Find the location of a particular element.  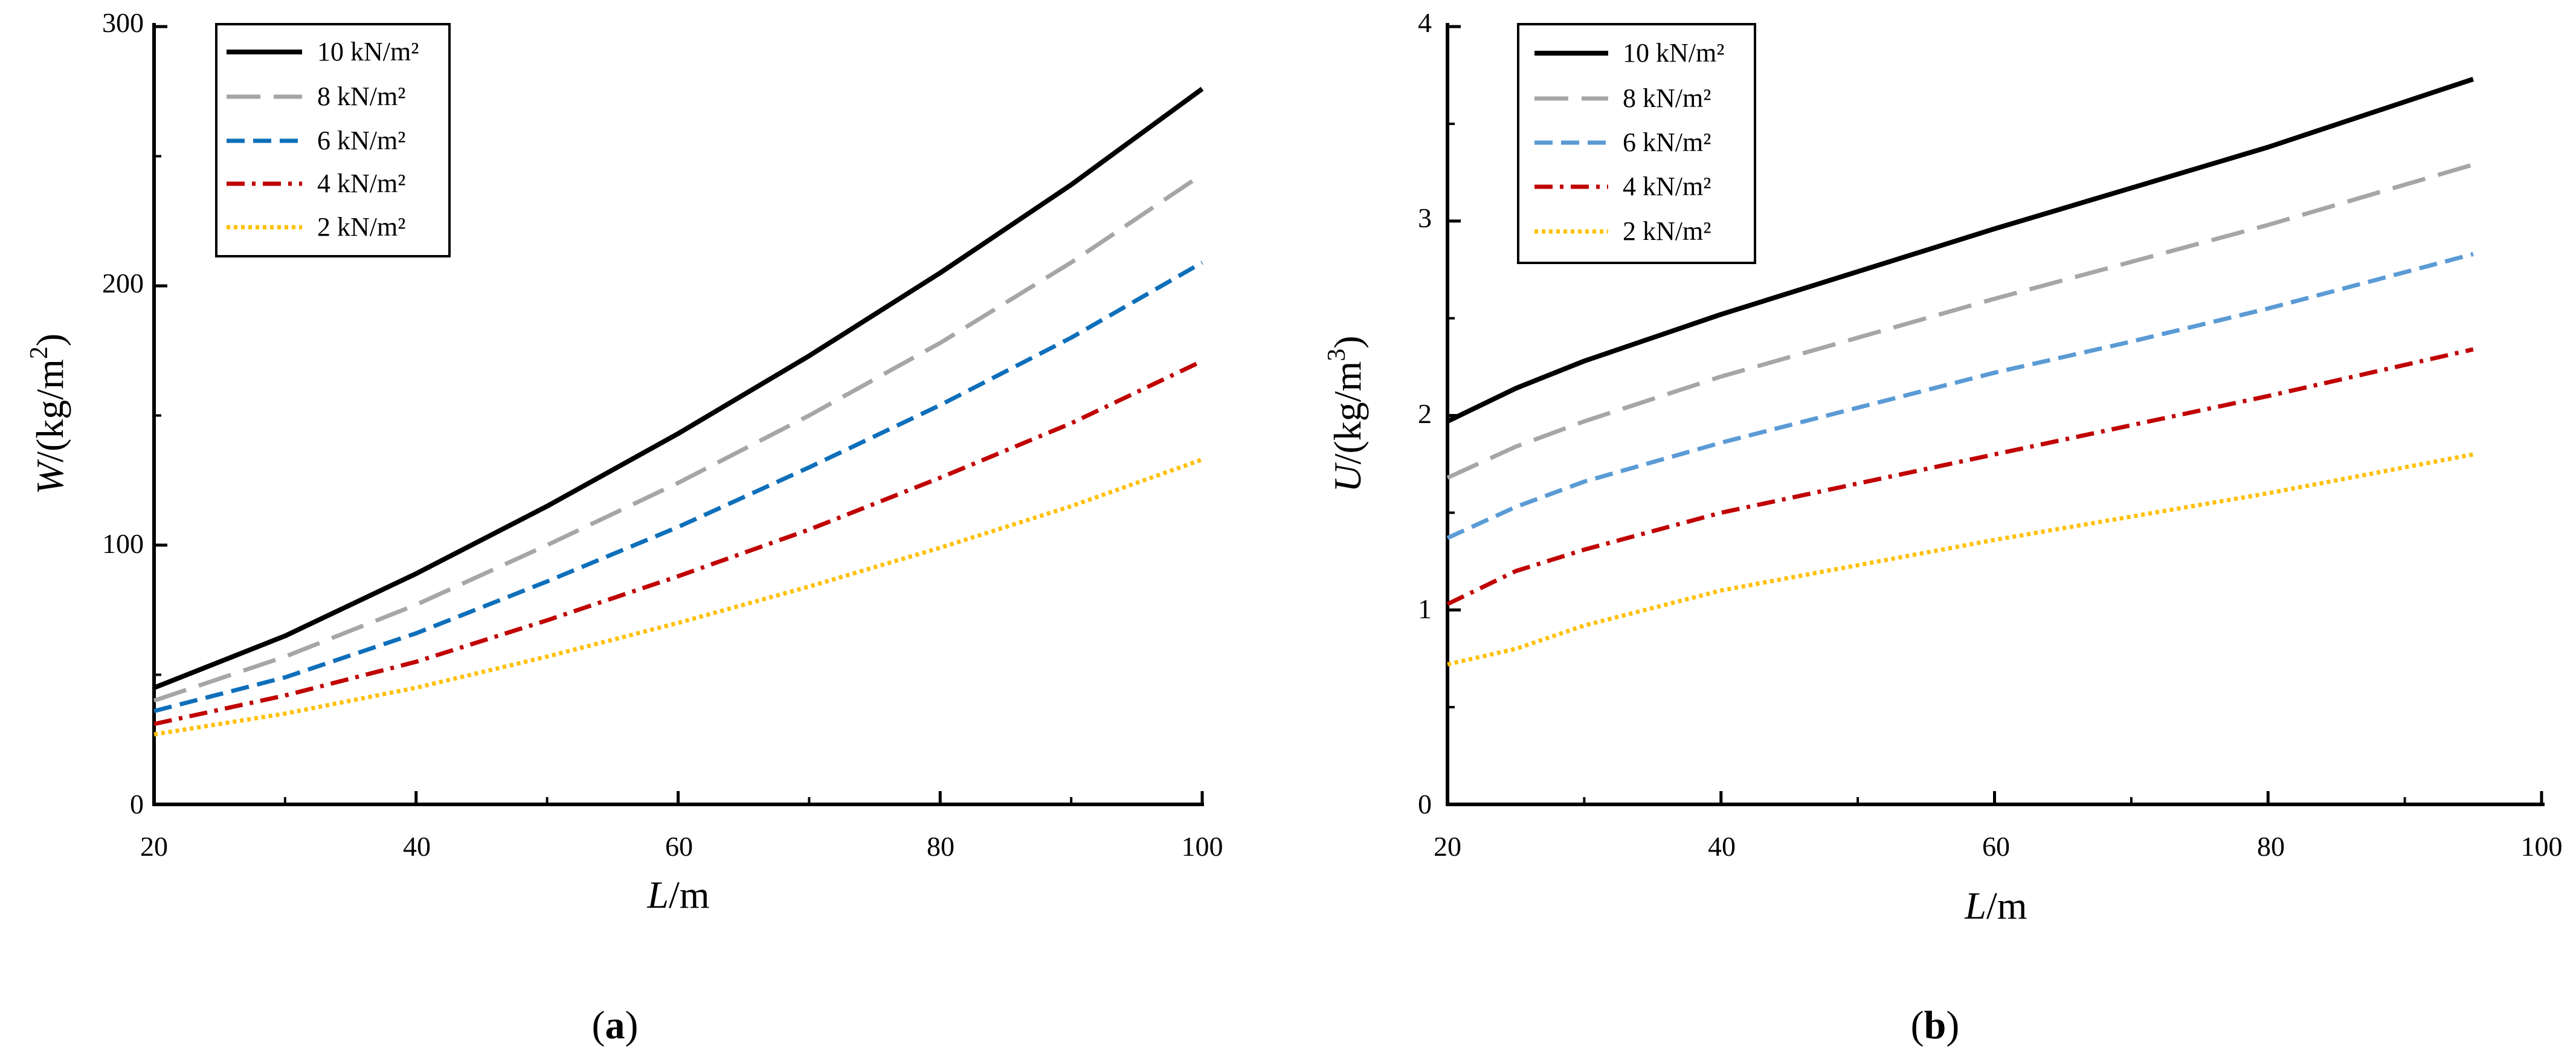

y-tick-label: 2 is located at coordinates (1425, 413).